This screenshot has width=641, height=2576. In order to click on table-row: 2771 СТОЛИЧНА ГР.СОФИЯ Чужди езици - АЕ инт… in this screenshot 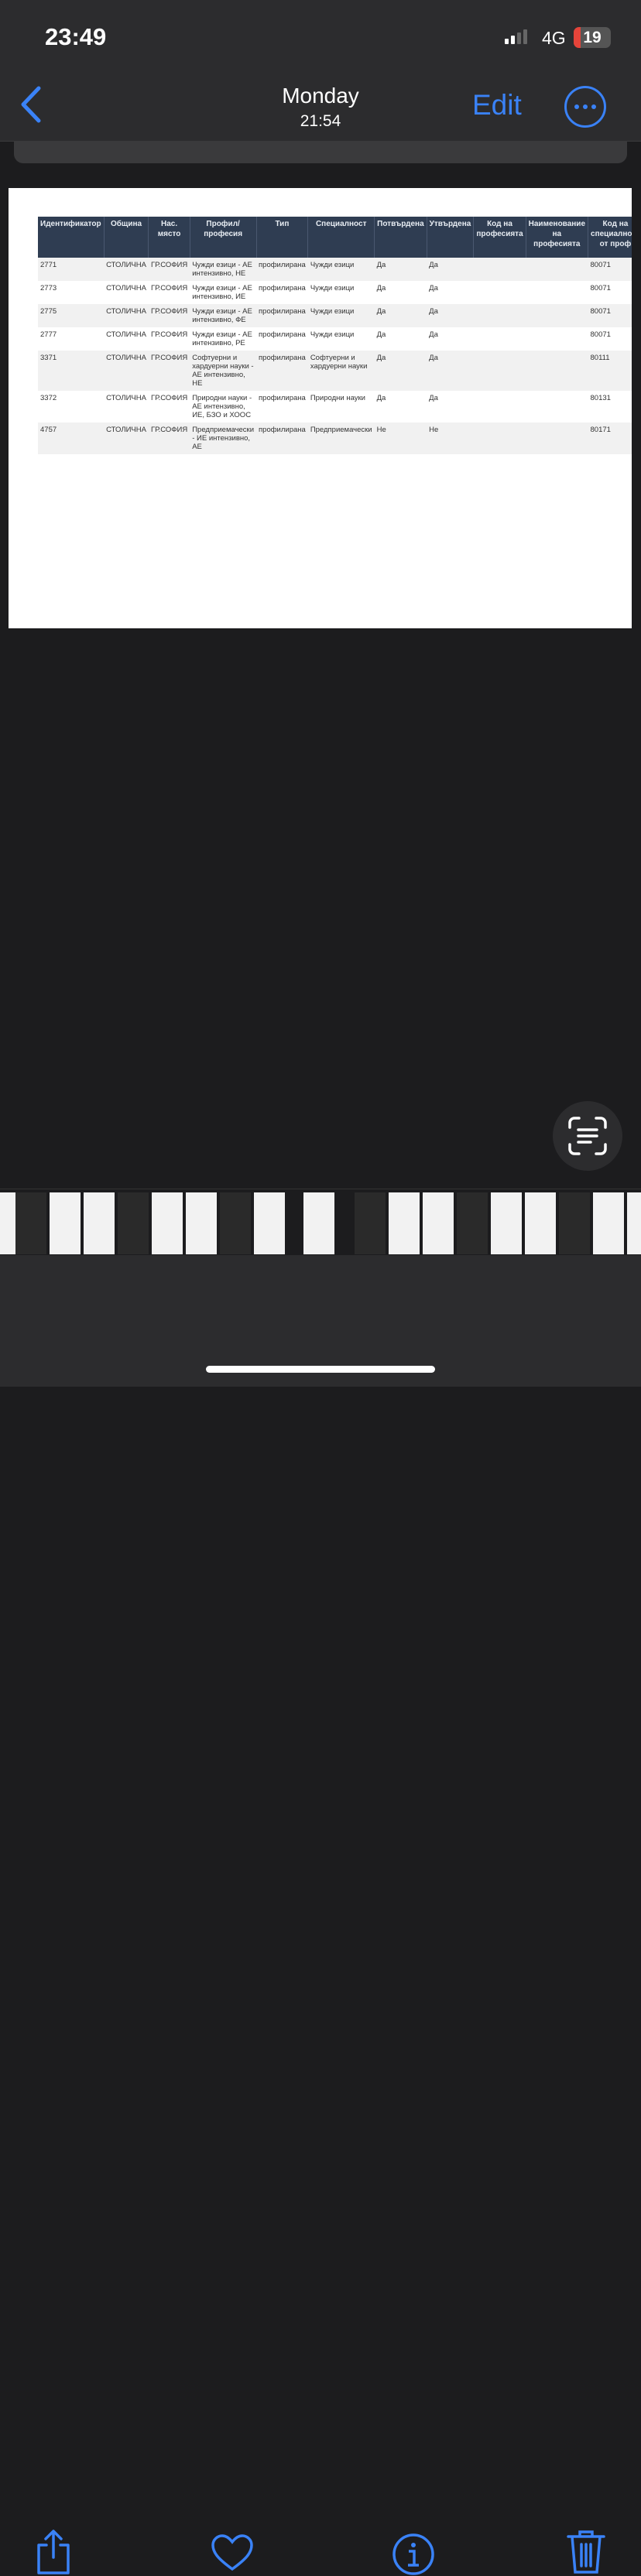, I will do `click(335, 270)`.